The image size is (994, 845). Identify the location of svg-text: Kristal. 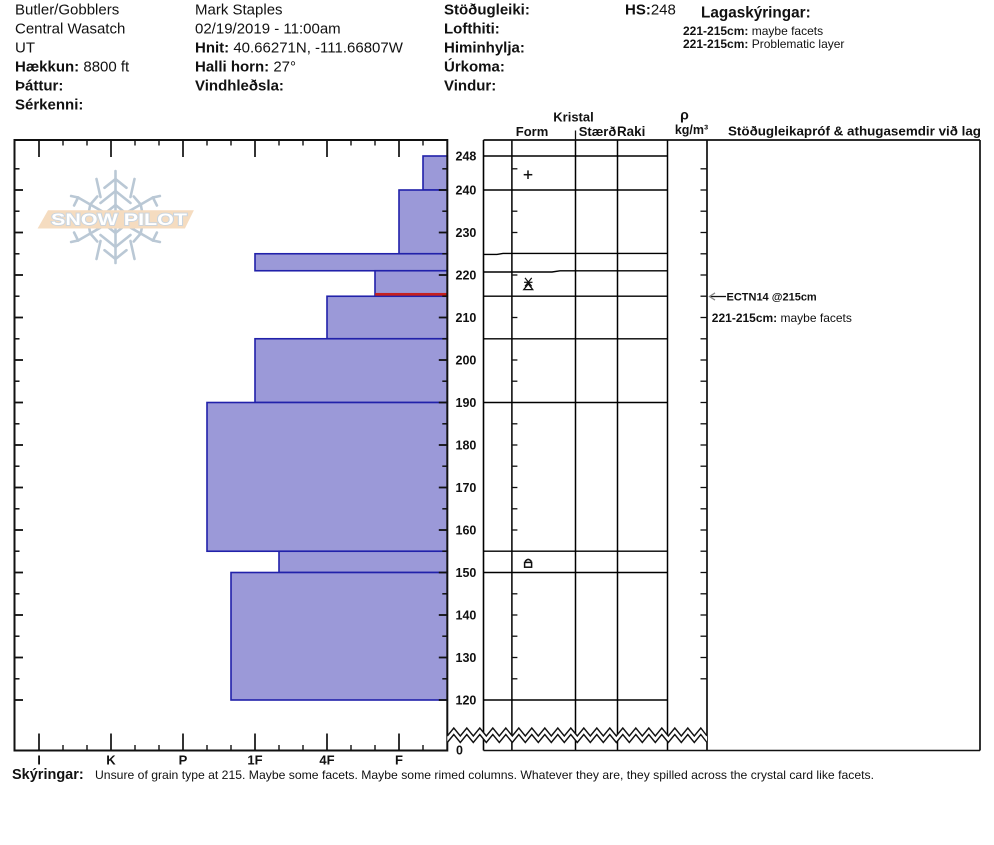
(573, 116).